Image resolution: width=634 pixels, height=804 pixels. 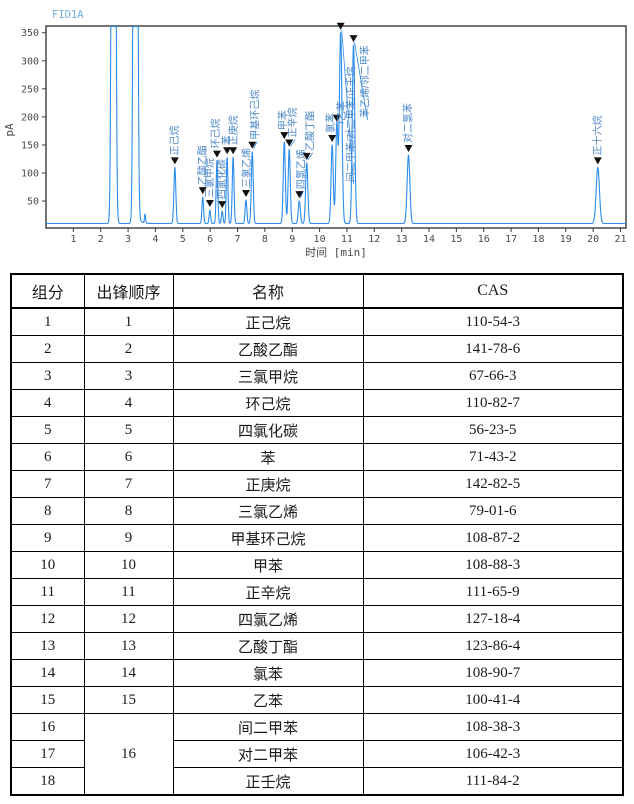 What do you see at coordinates (493, 700) in the screenshot?
I see `cas-cell: 100-41-4` at bounding box center [493, 700].